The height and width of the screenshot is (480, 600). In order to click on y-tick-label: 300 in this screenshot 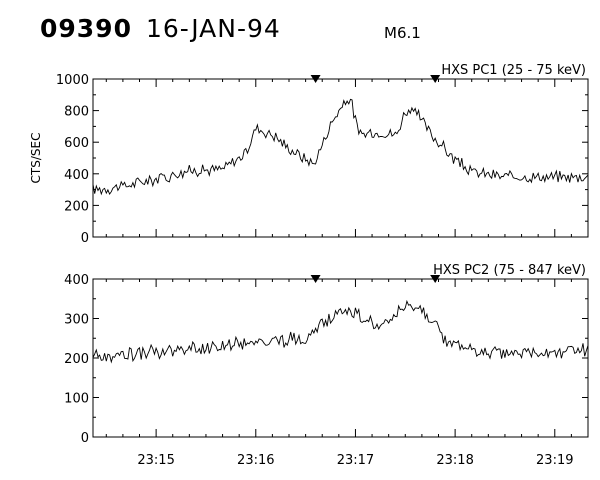, I will do `click(76, 320)`.